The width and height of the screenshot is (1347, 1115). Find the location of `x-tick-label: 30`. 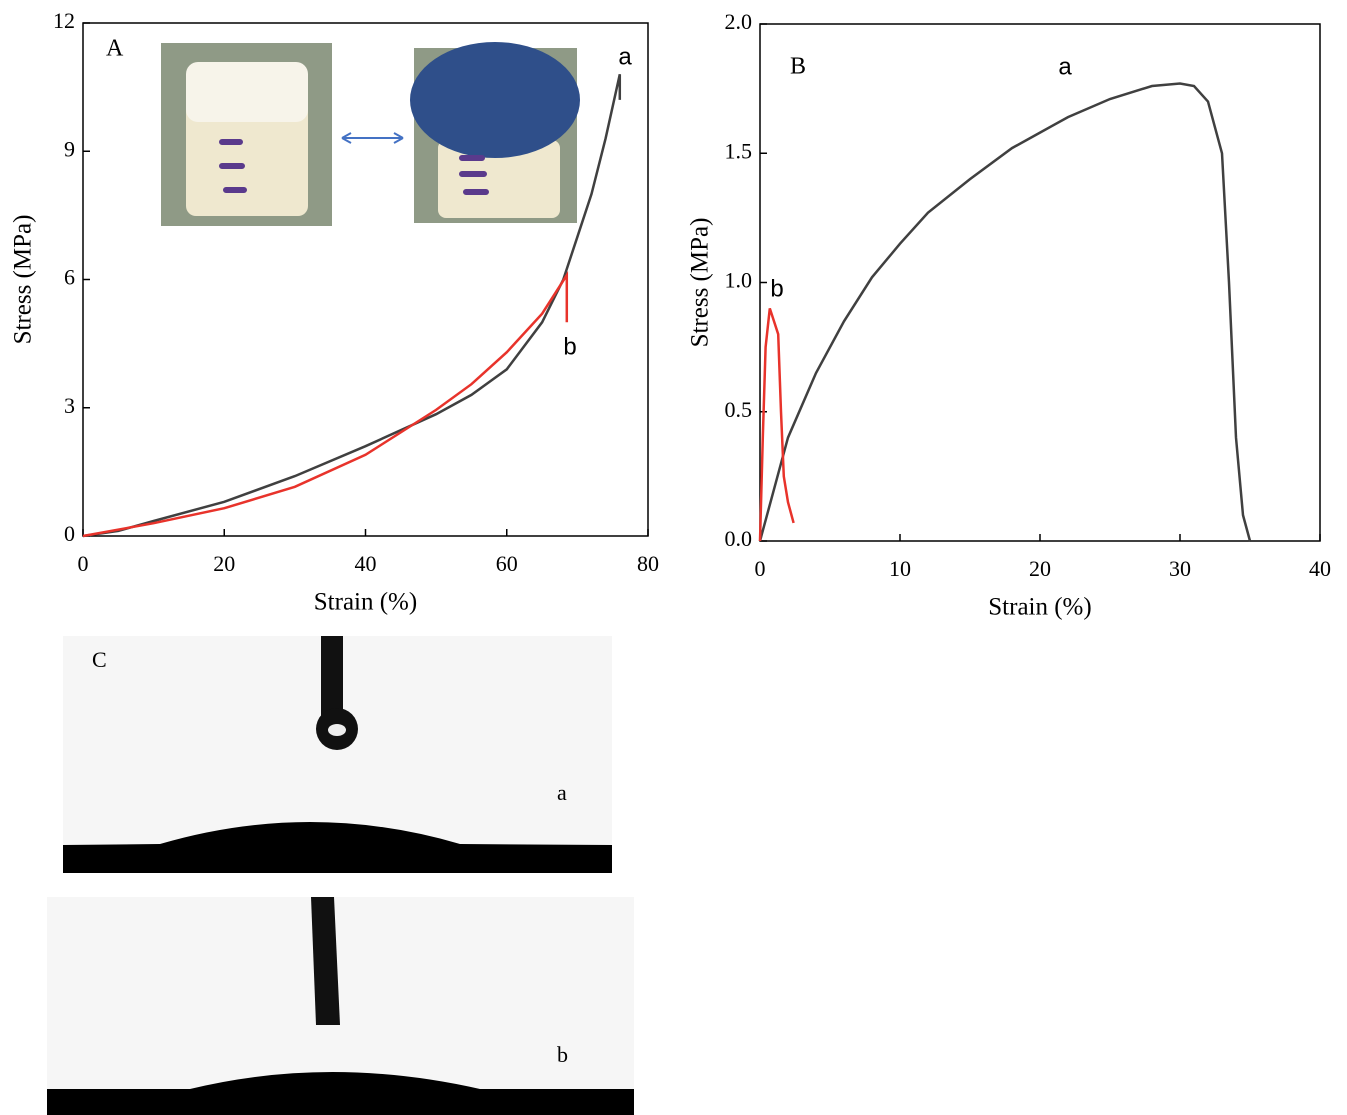

x-tick-label: 30 is located at coordinates (1180, 568).